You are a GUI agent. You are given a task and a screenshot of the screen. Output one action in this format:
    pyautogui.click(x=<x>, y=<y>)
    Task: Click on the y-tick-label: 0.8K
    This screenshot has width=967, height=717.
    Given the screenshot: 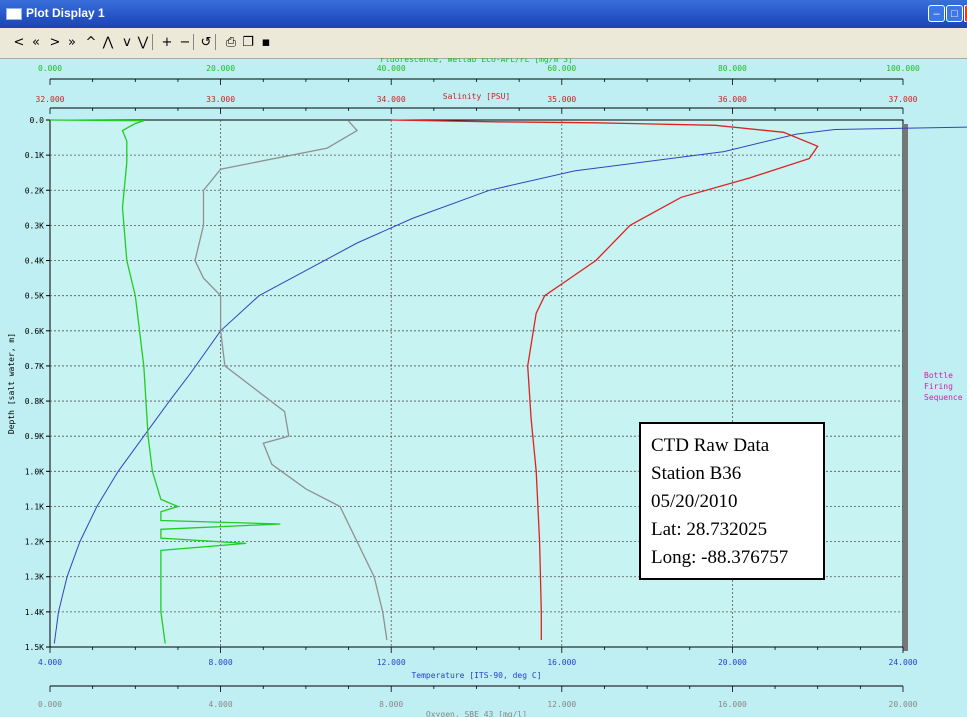 What is the action you would take?
    pyautogui.click(x=34, y=401)
    